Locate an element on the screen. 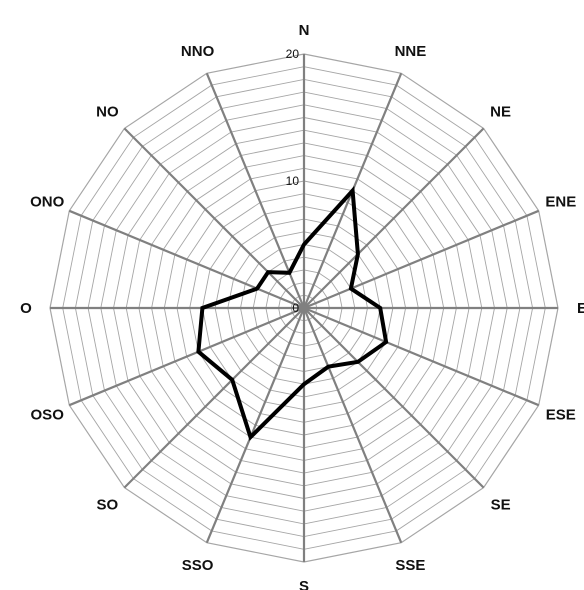  spoke-so is located at coordinates (214, 398).